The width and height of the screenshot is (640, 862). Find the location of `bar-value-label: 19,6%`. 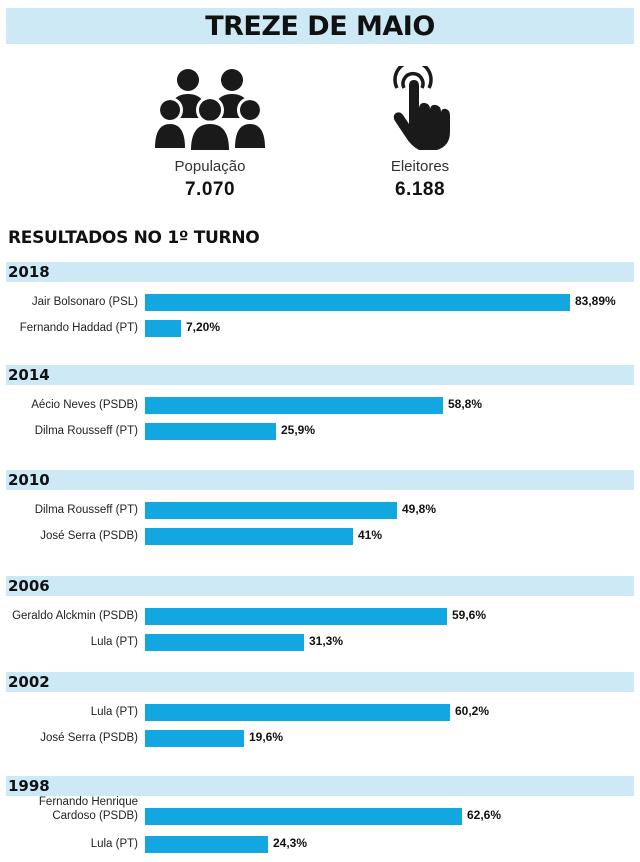

bar-value-label: 19,6% is located at coordinates (266, 737).